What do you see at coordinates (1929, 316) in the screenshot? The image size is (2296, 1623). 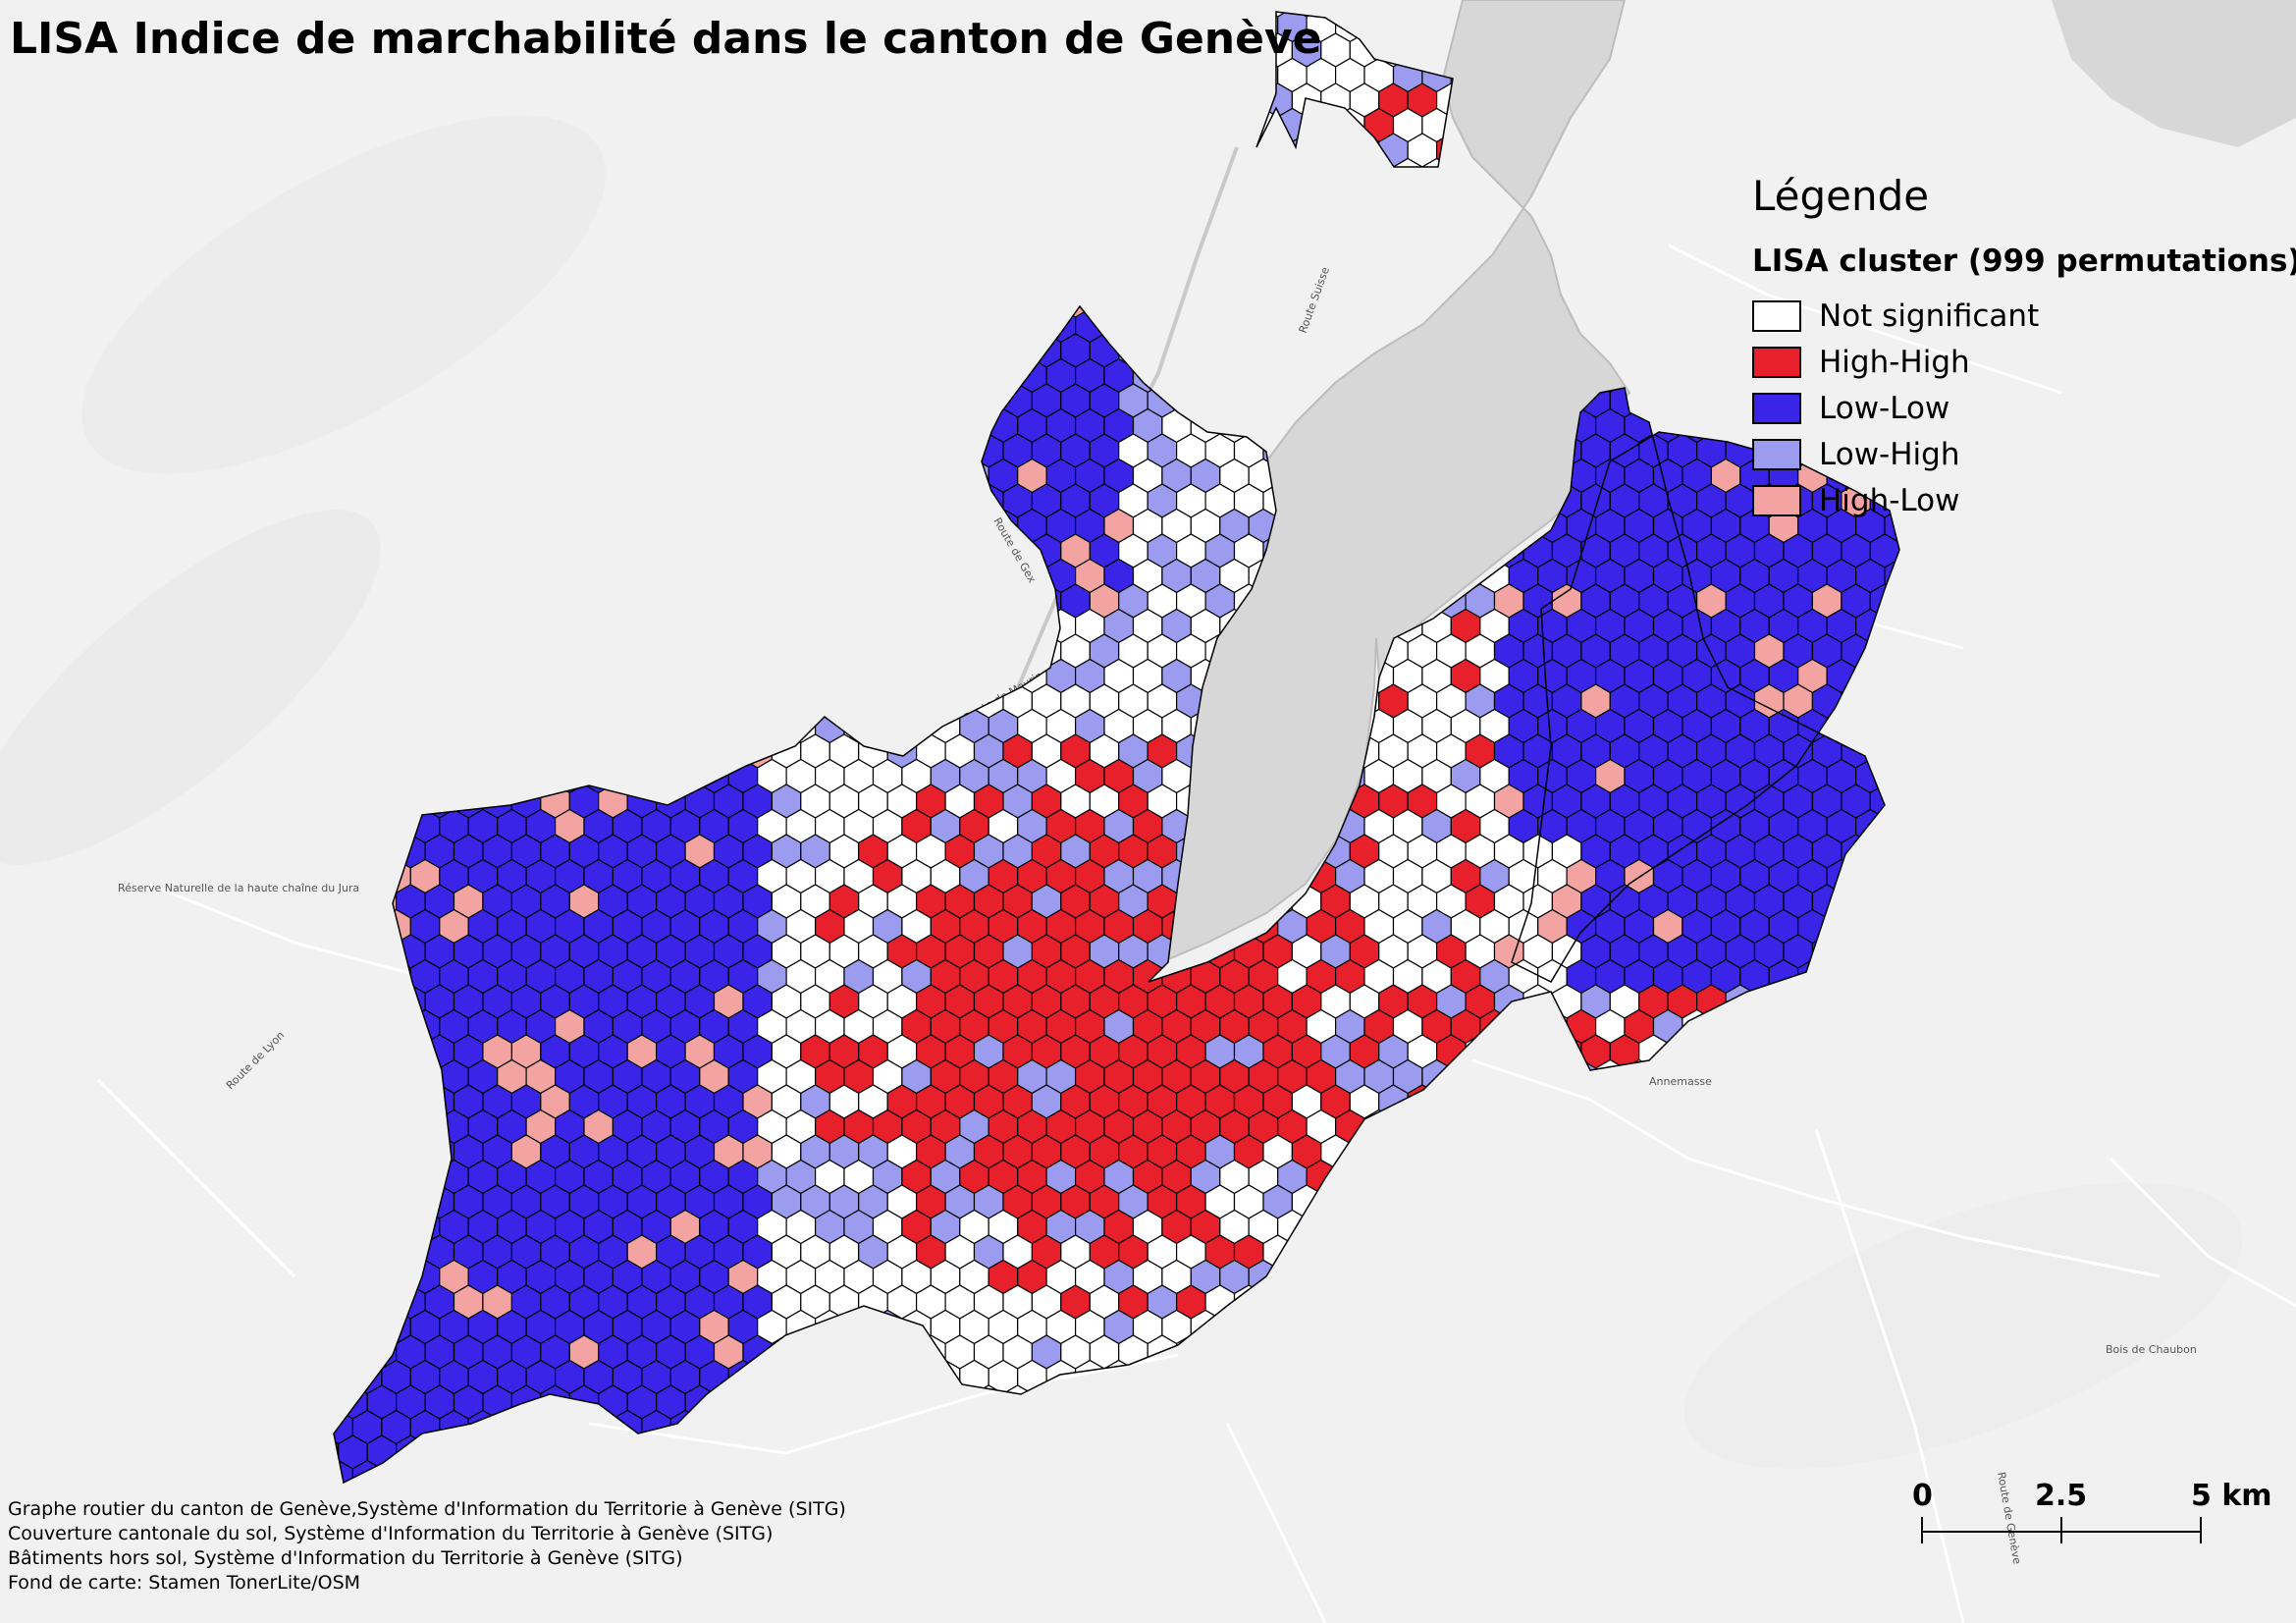 I see `legend-label: Not significant` at bounding box center [1929, 316].